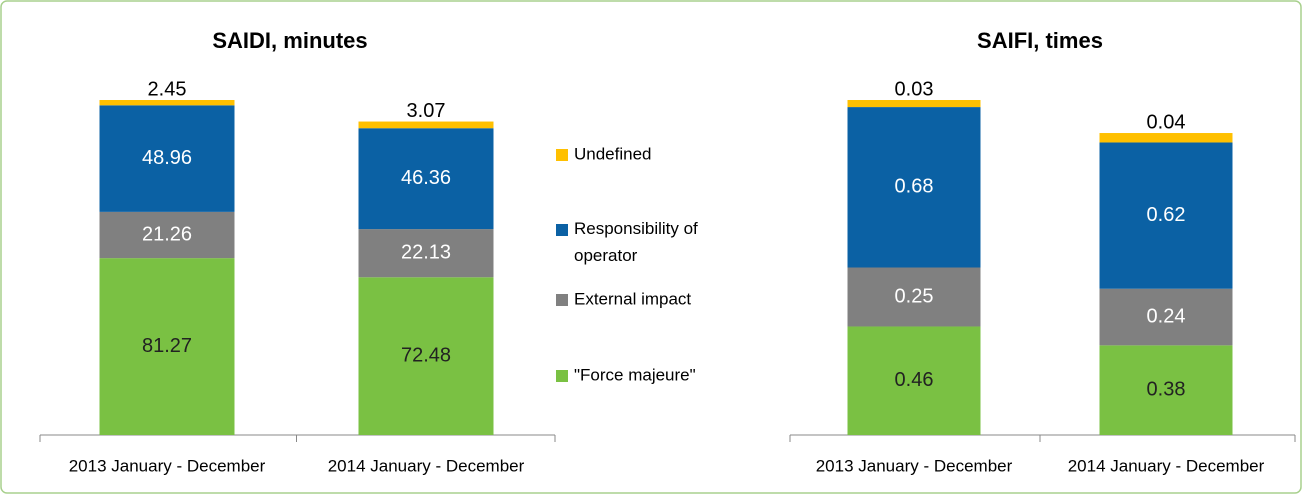  I want to click on legend-label: External impact, so click(632, 298).